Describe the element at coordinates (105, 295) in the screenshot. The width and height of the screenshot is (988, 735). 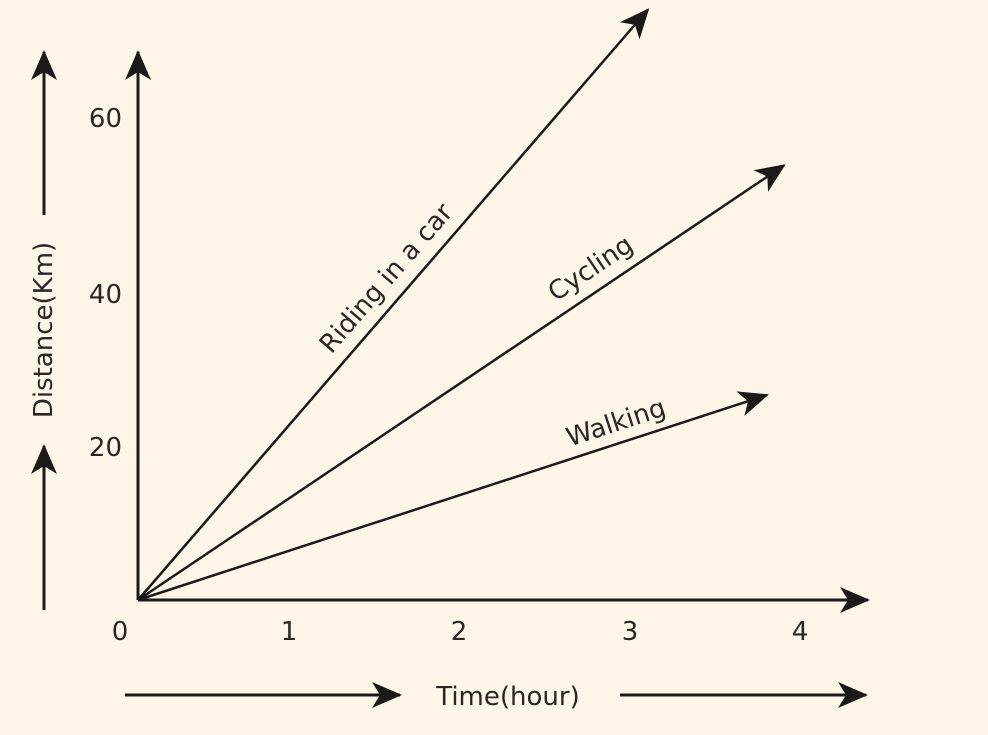
I see `y-tick-label: 40` at that location.